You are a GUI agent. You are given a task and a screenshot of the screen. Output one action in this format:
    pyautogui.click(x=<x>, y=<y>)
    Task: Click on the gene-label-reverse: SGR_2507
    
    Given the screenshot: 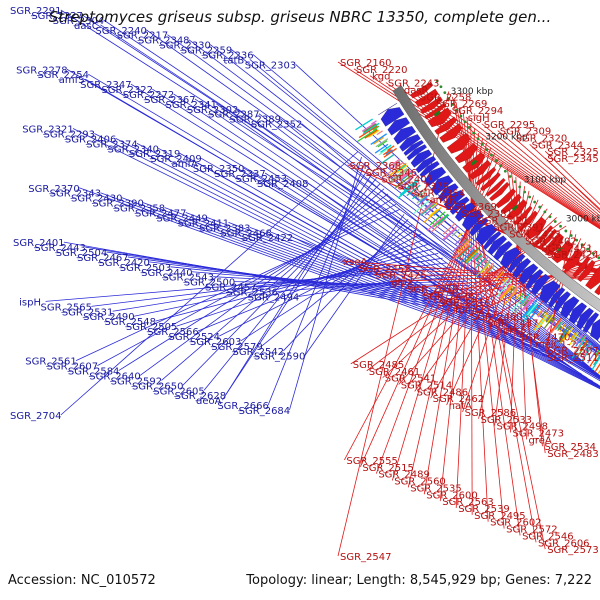 What is the action you would take?
    pyautogui.click(x=573, y=351)
    